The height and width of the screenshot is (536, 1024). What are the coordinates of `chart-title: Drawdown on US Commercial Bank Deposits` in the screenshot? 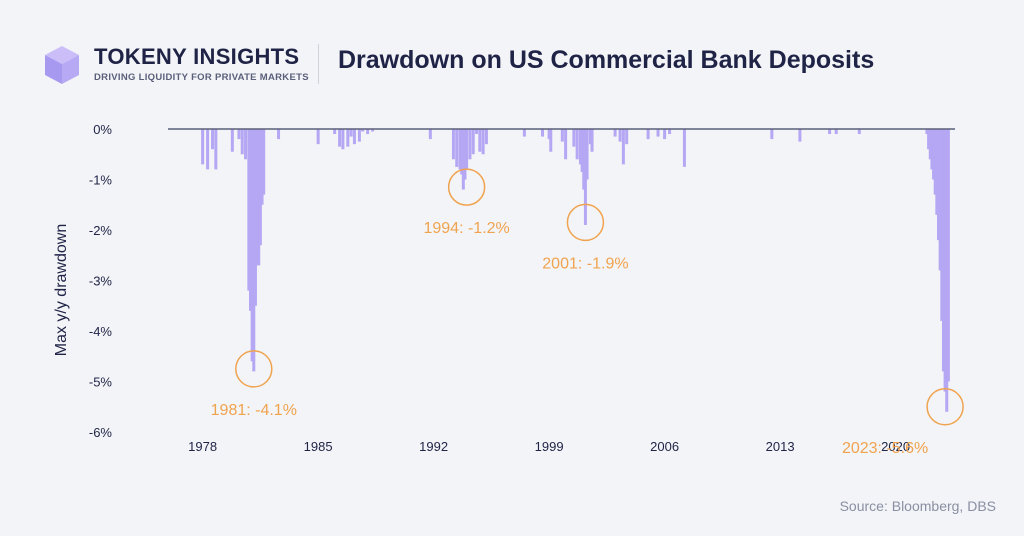 It's located at (606, 60).